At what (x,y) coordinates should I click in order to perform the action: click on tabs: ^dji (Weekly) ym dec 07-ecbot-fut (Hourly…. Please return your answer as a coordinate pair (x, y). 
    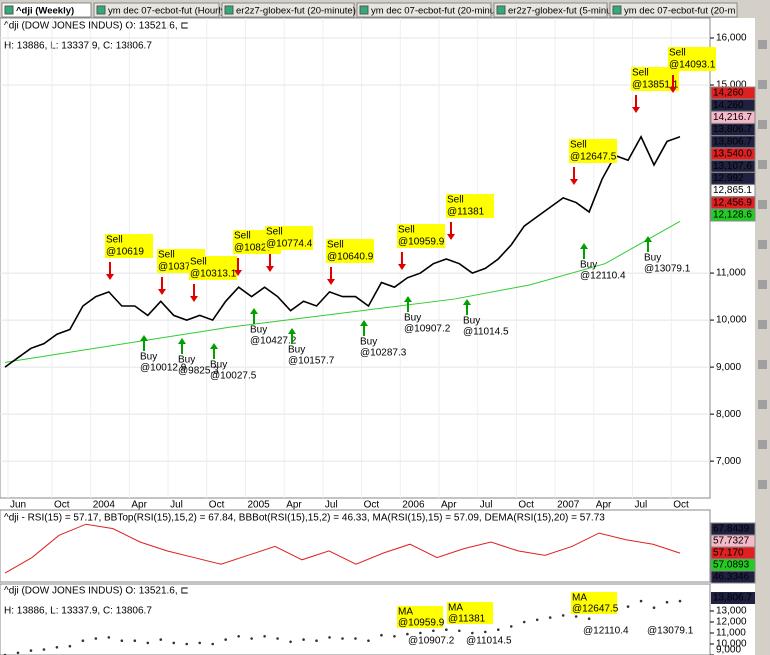
    Looking at the image, I should click on (369, 10).